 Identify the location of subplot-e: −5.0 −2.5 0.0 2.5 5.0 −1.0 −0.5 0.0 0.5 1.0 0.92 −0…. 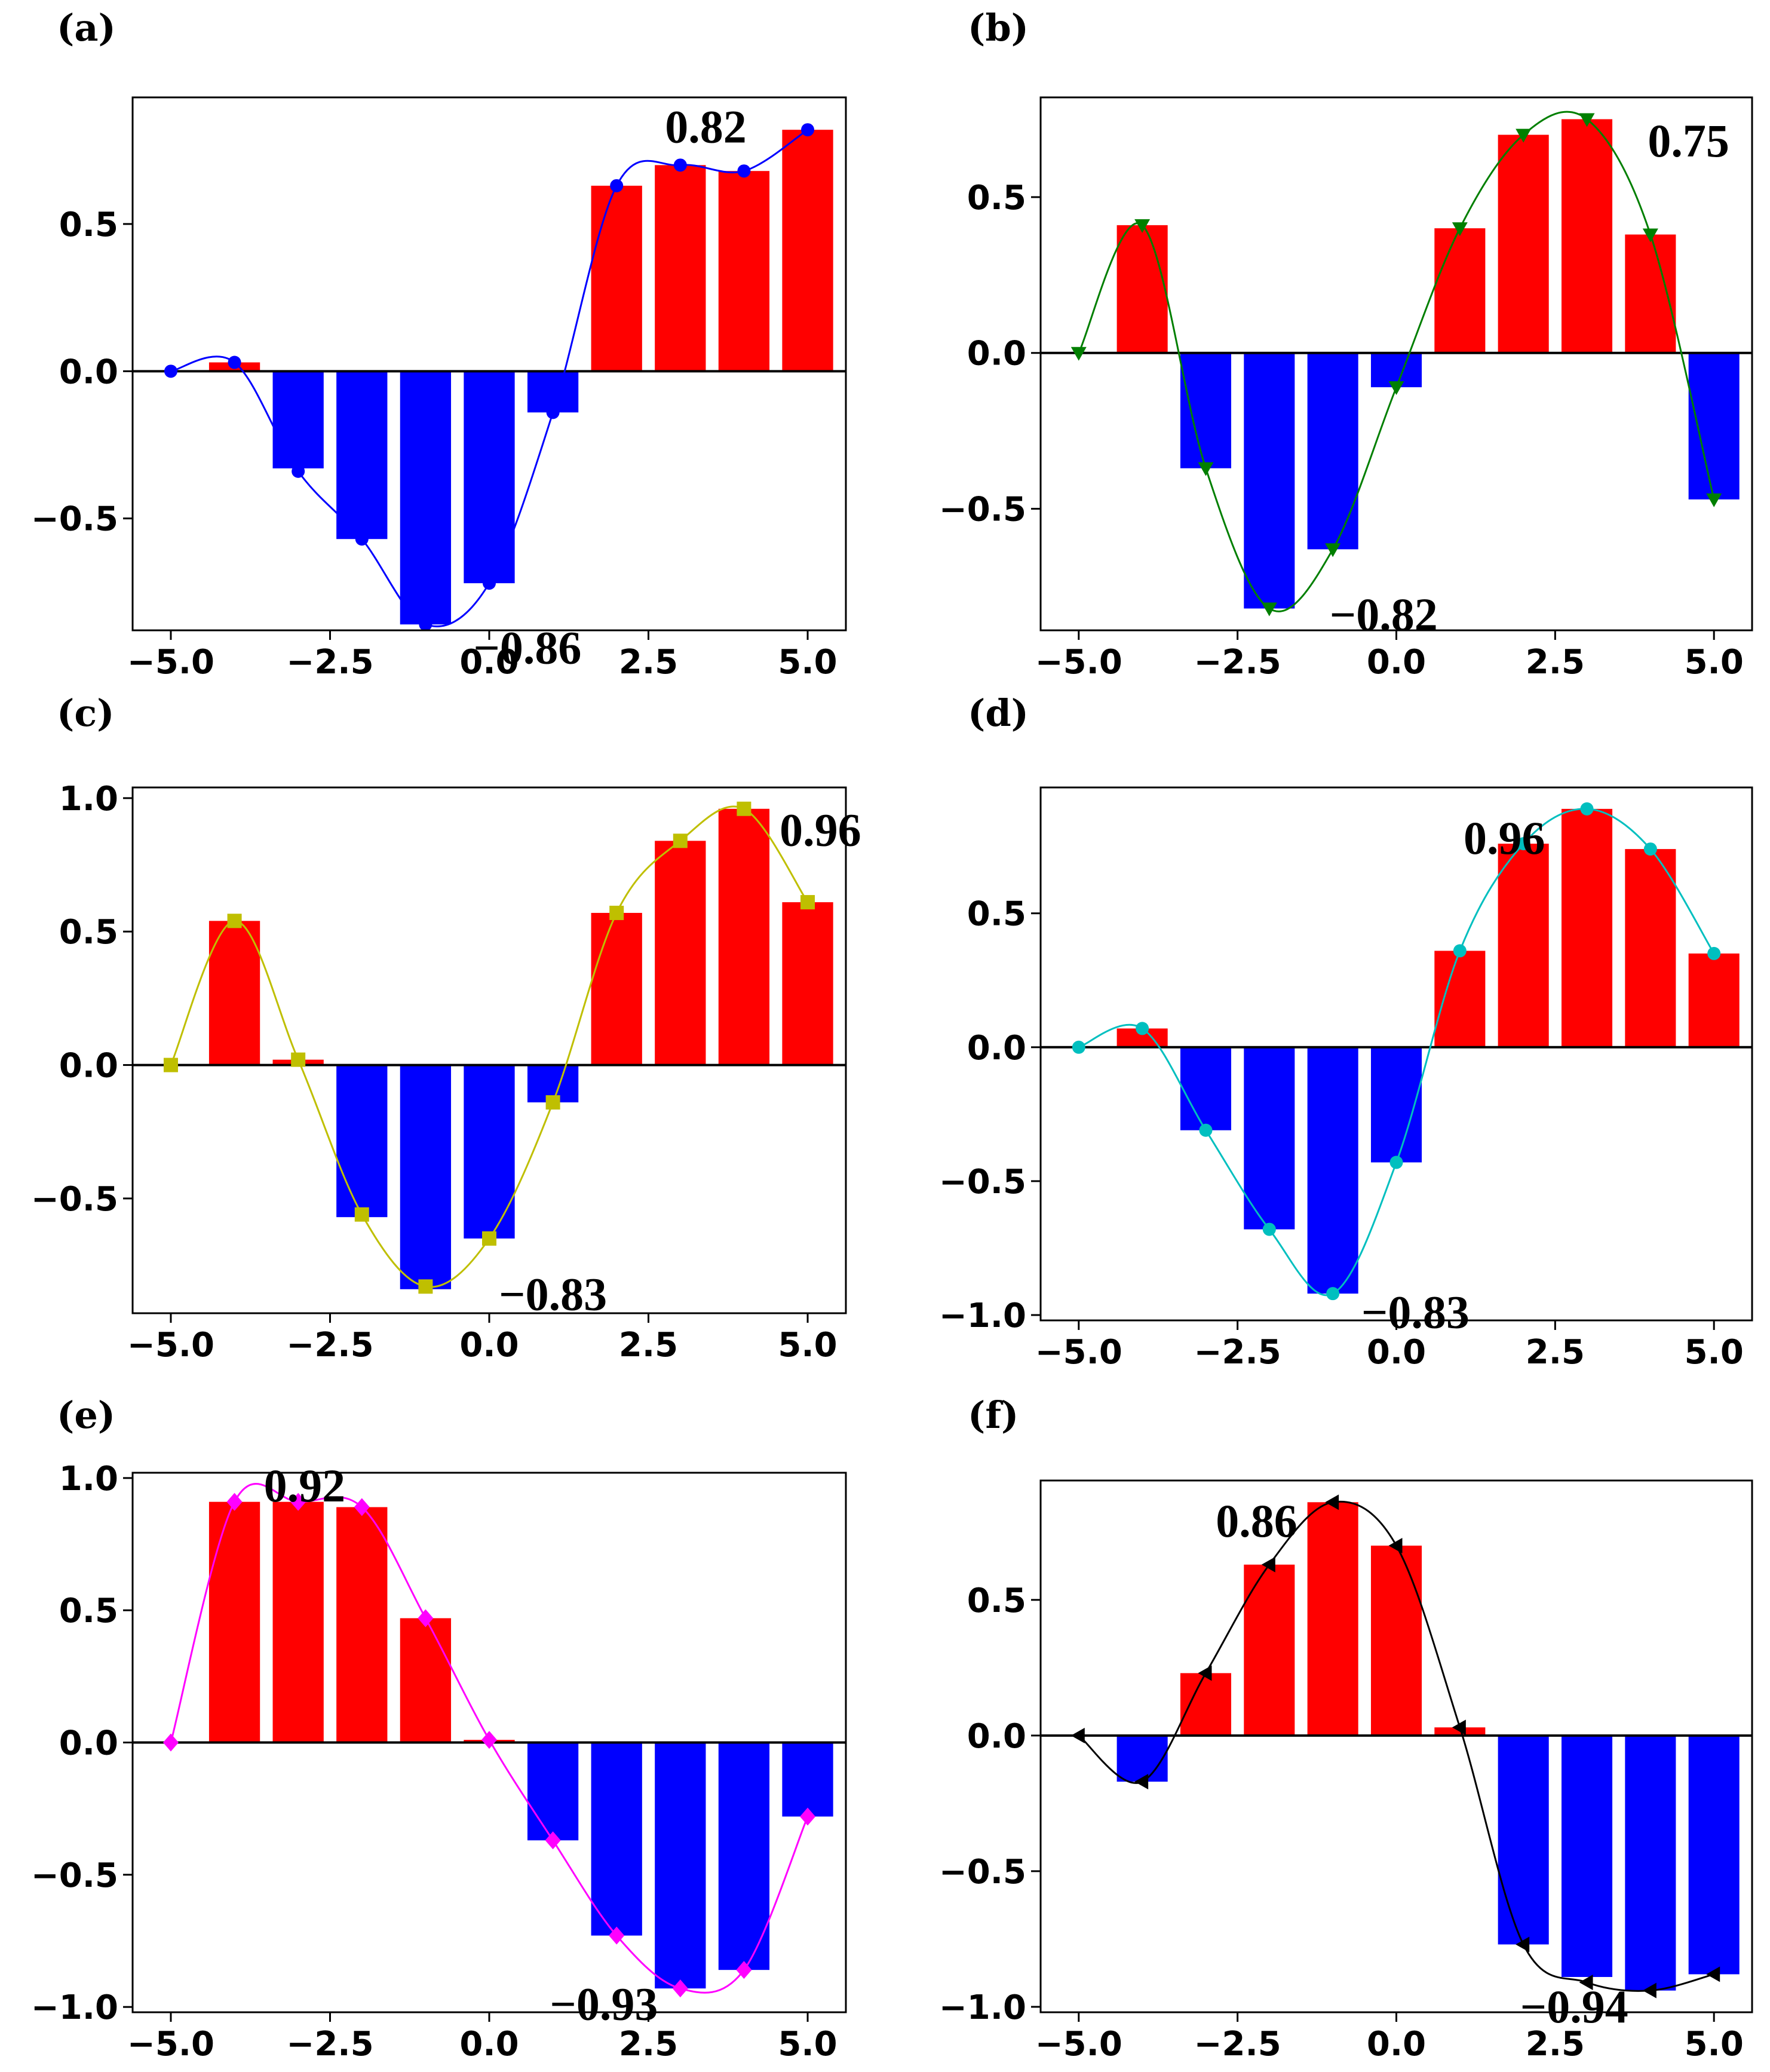
(439, 1729).